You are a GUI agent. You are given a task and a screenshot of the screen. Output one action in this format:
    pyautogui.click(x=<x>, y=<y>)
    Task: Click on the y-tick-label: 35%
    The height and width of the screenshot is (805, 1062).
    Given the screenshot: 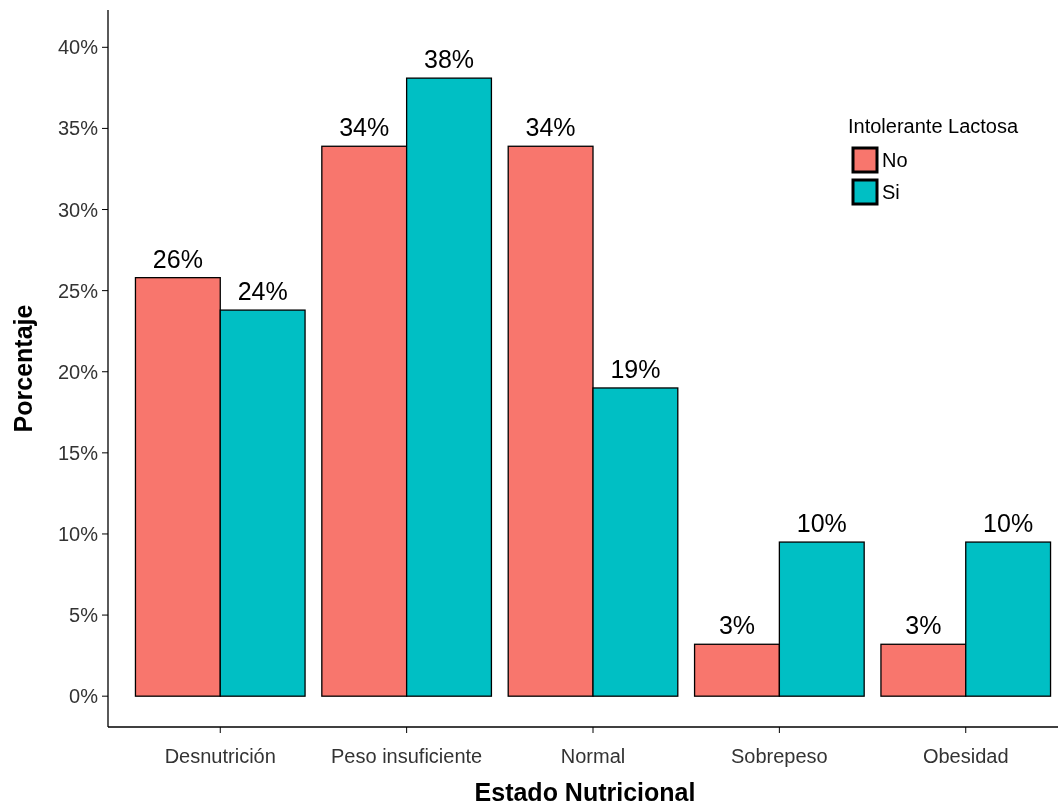 What is the action you would take?
    pyautogui.click(x=78, y=128)
    